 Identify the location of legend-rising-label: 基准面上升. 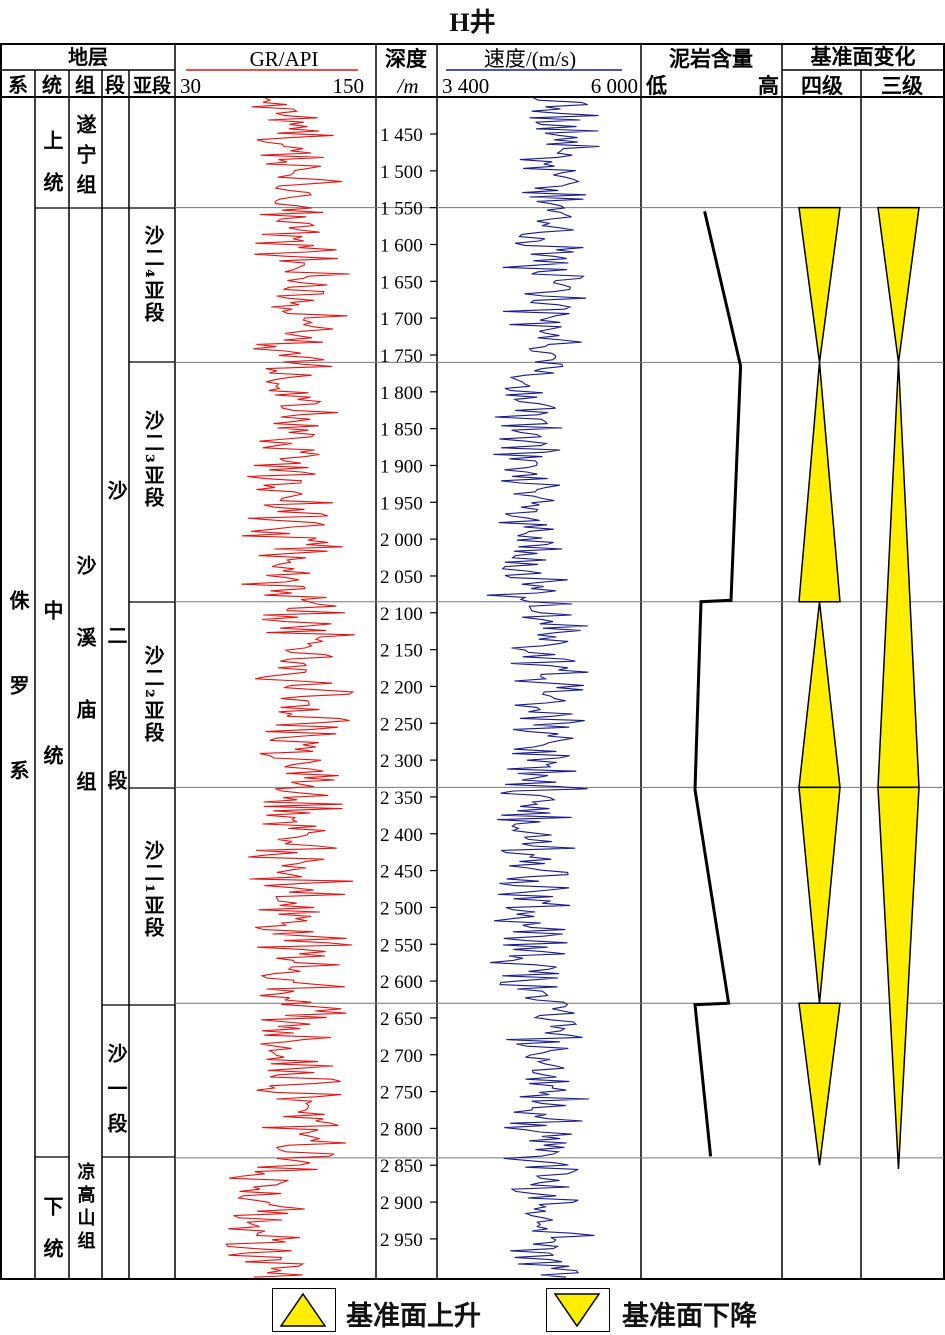
(413, 1316).